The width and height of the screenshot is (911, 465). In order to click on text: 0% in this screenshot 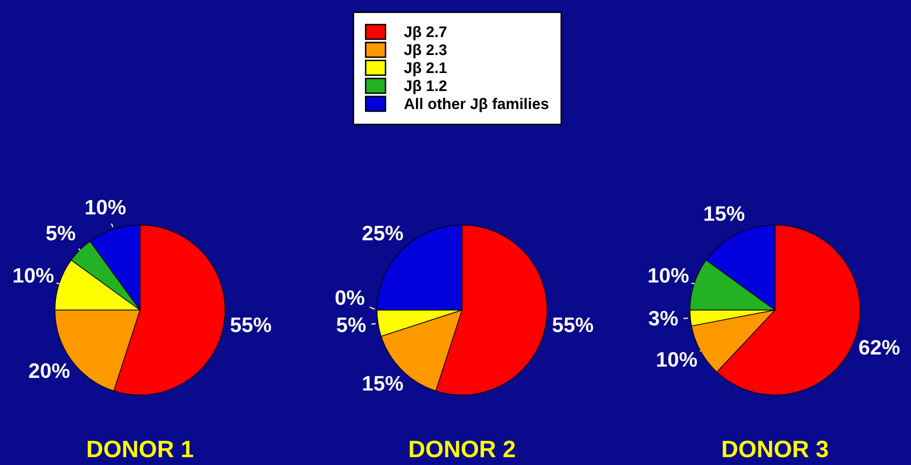, I will do `click(350, 298)`.